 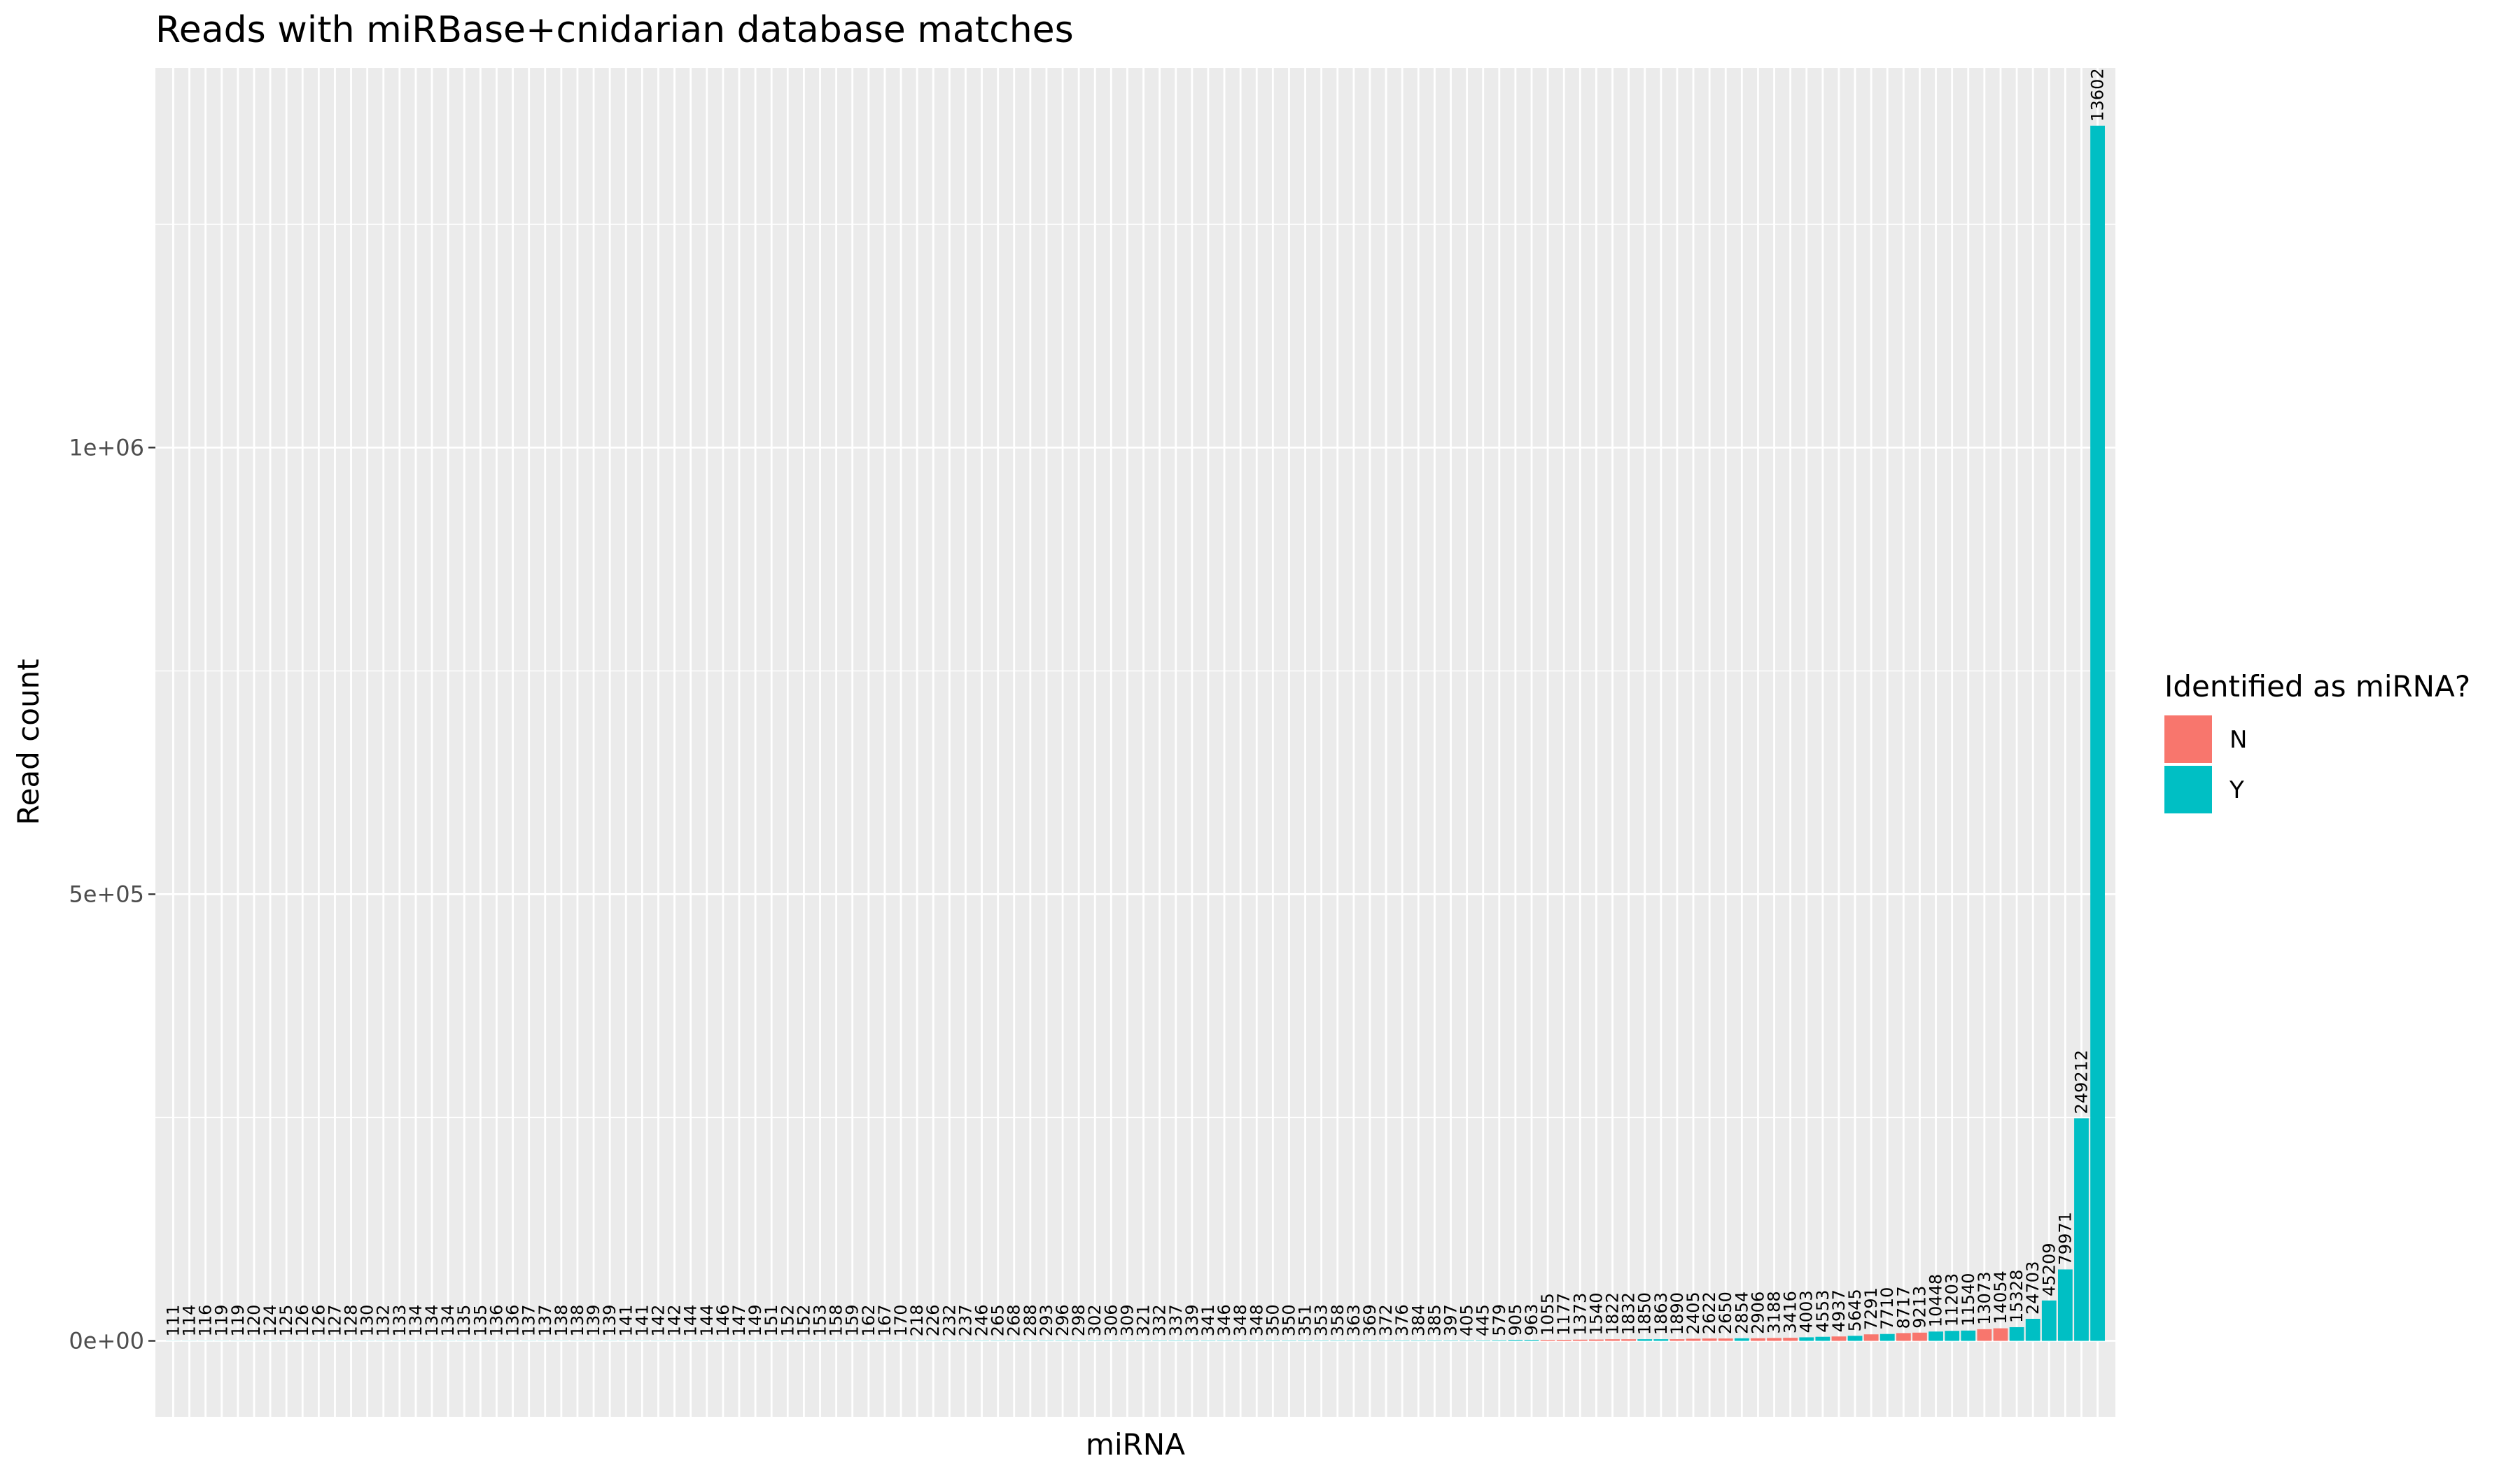 What do you see at coordinates (1434, 1320) in the screenshot?
I see `data-label: 385` at bounding box center [1434, 1320].